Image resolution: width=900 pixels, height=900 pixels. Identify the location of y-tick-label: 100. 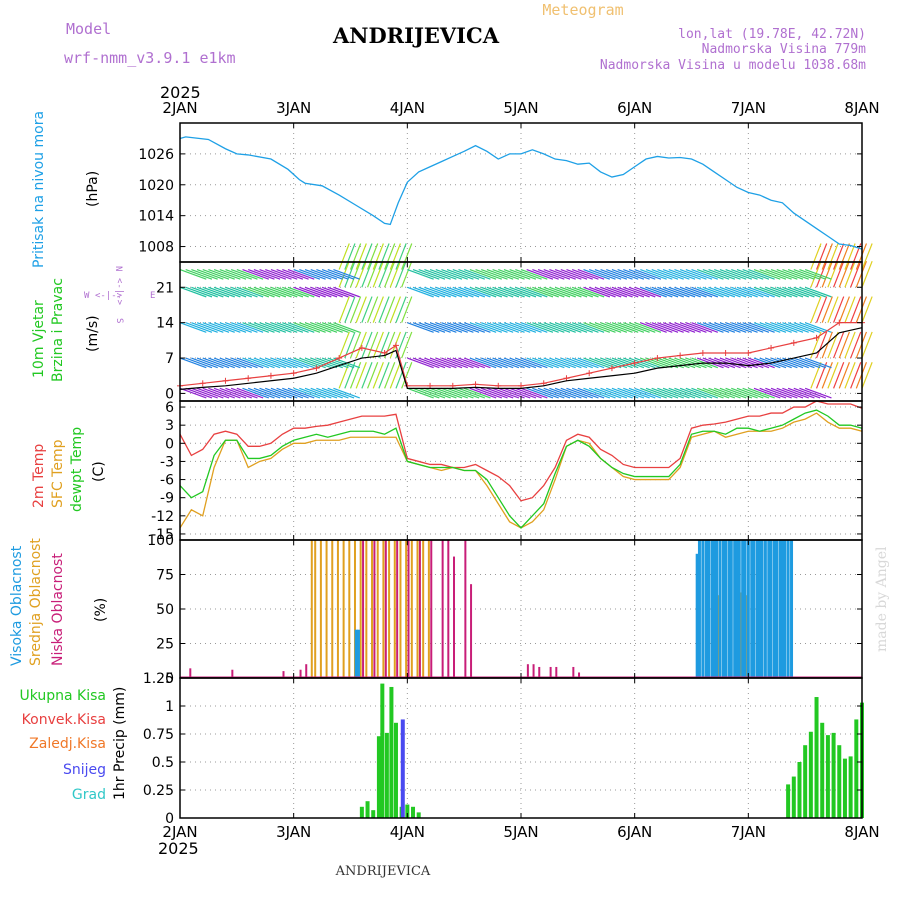
(160, 541).